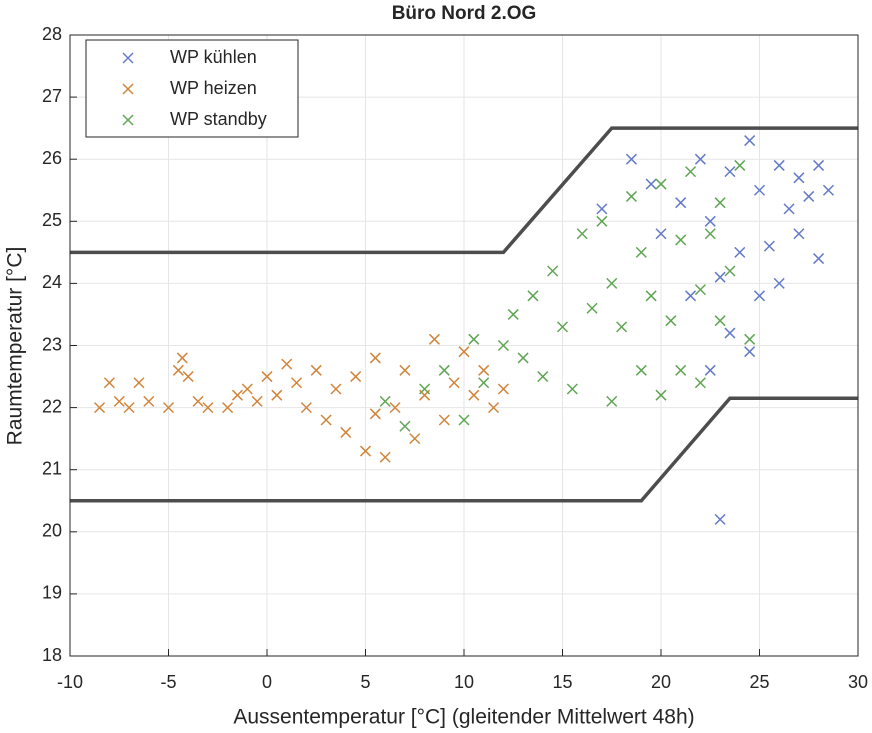 This screenshot has height=733, width=872. I want to click on legend-label: WP standby, so click(218, 119).